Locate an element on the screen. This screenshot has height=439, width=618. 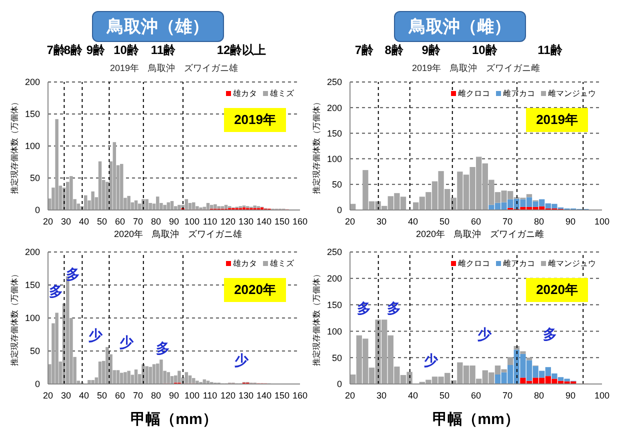
annotation: 2020年 is located at coordinates (255, 290).